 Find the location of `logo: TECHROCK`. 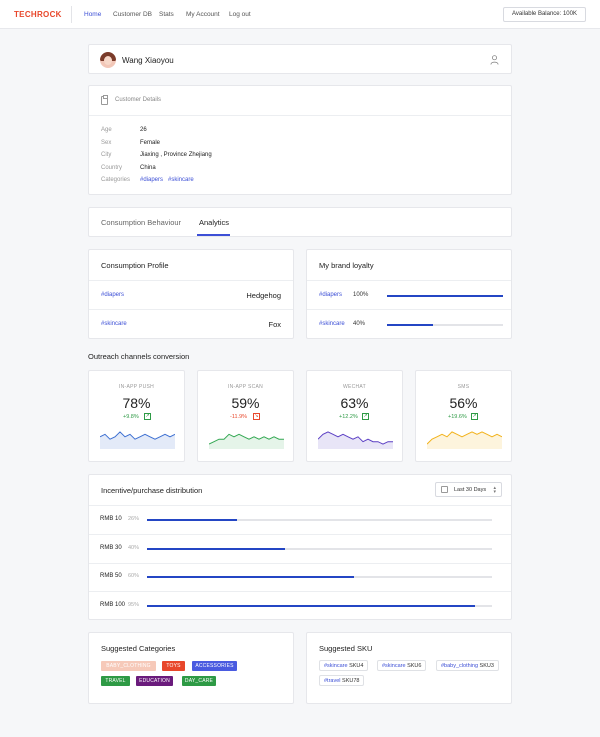

logo: TECHROCK is located at coordinates (38, 14).